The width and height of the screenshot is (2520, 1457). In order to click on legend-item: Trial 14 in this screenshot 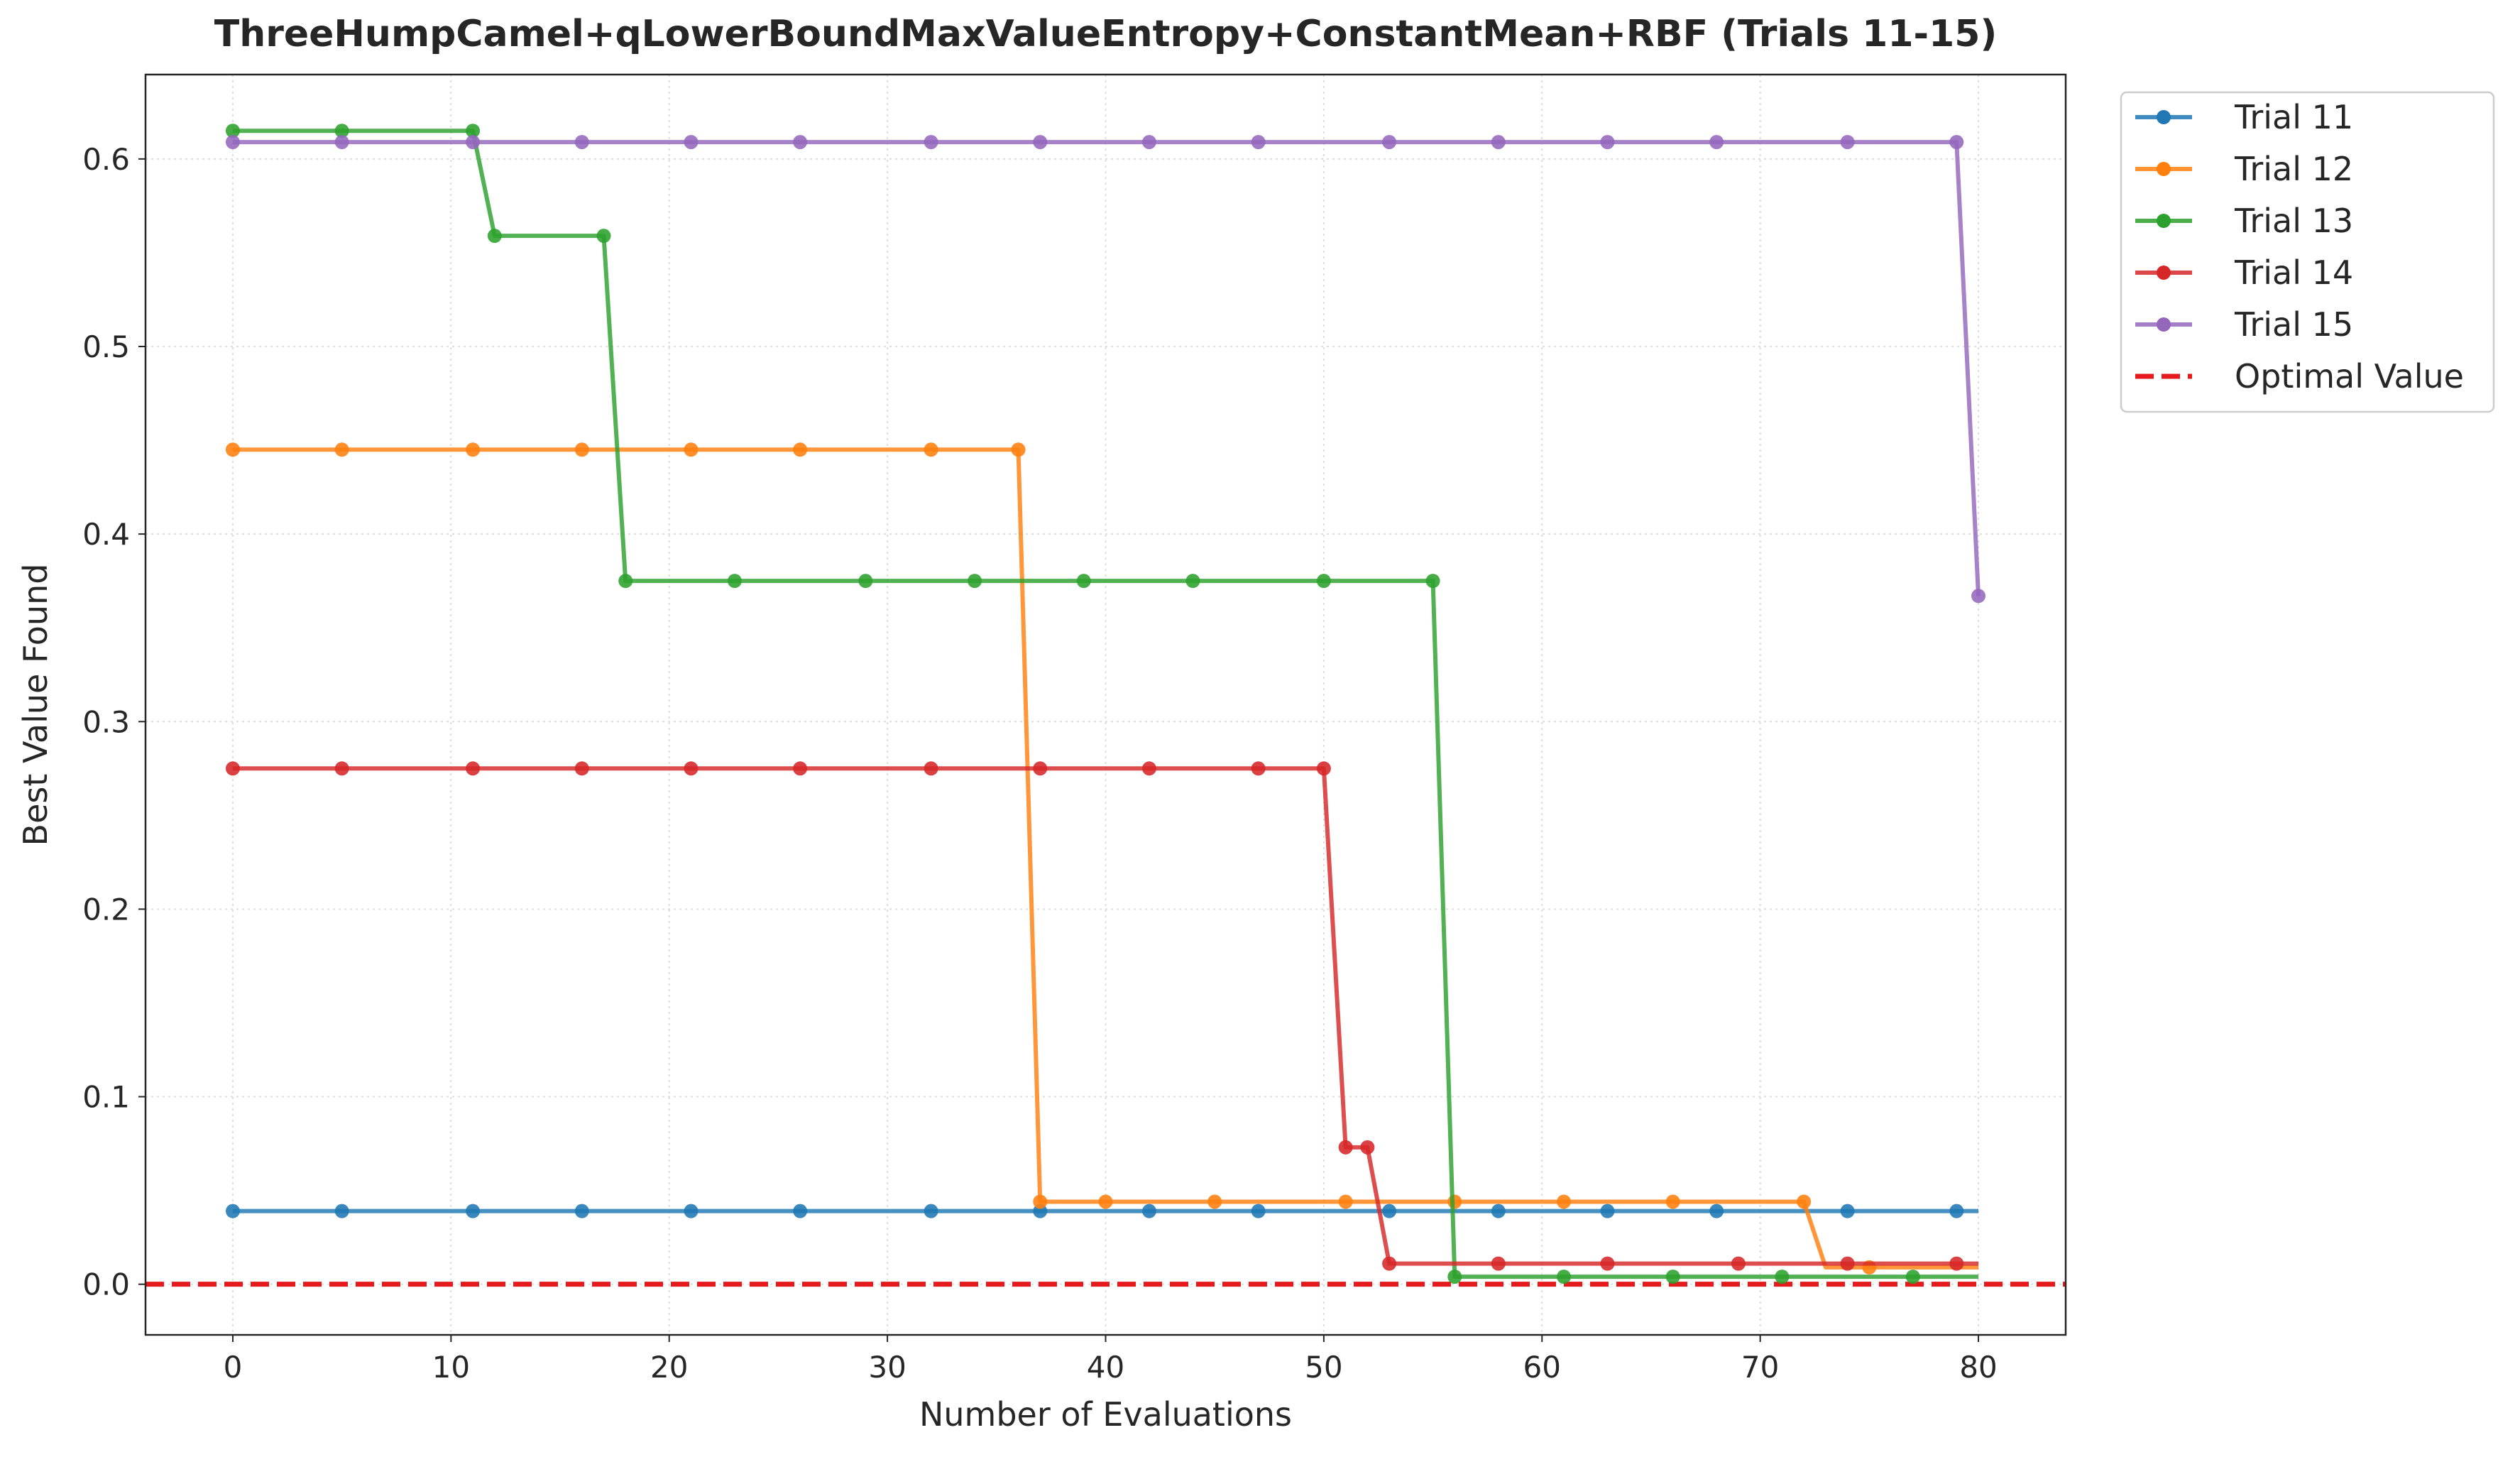, I will do `click(2244, 272)`.